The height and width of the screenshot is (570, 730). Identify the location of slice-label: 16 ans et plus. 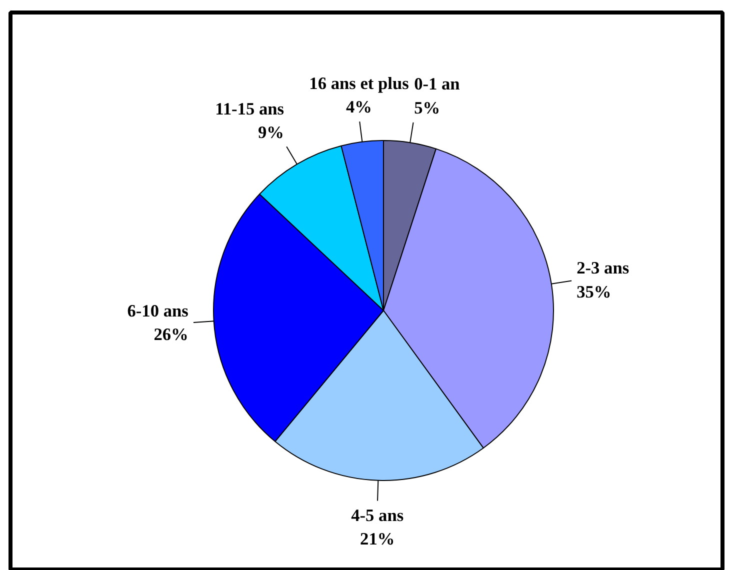
(359, 83).